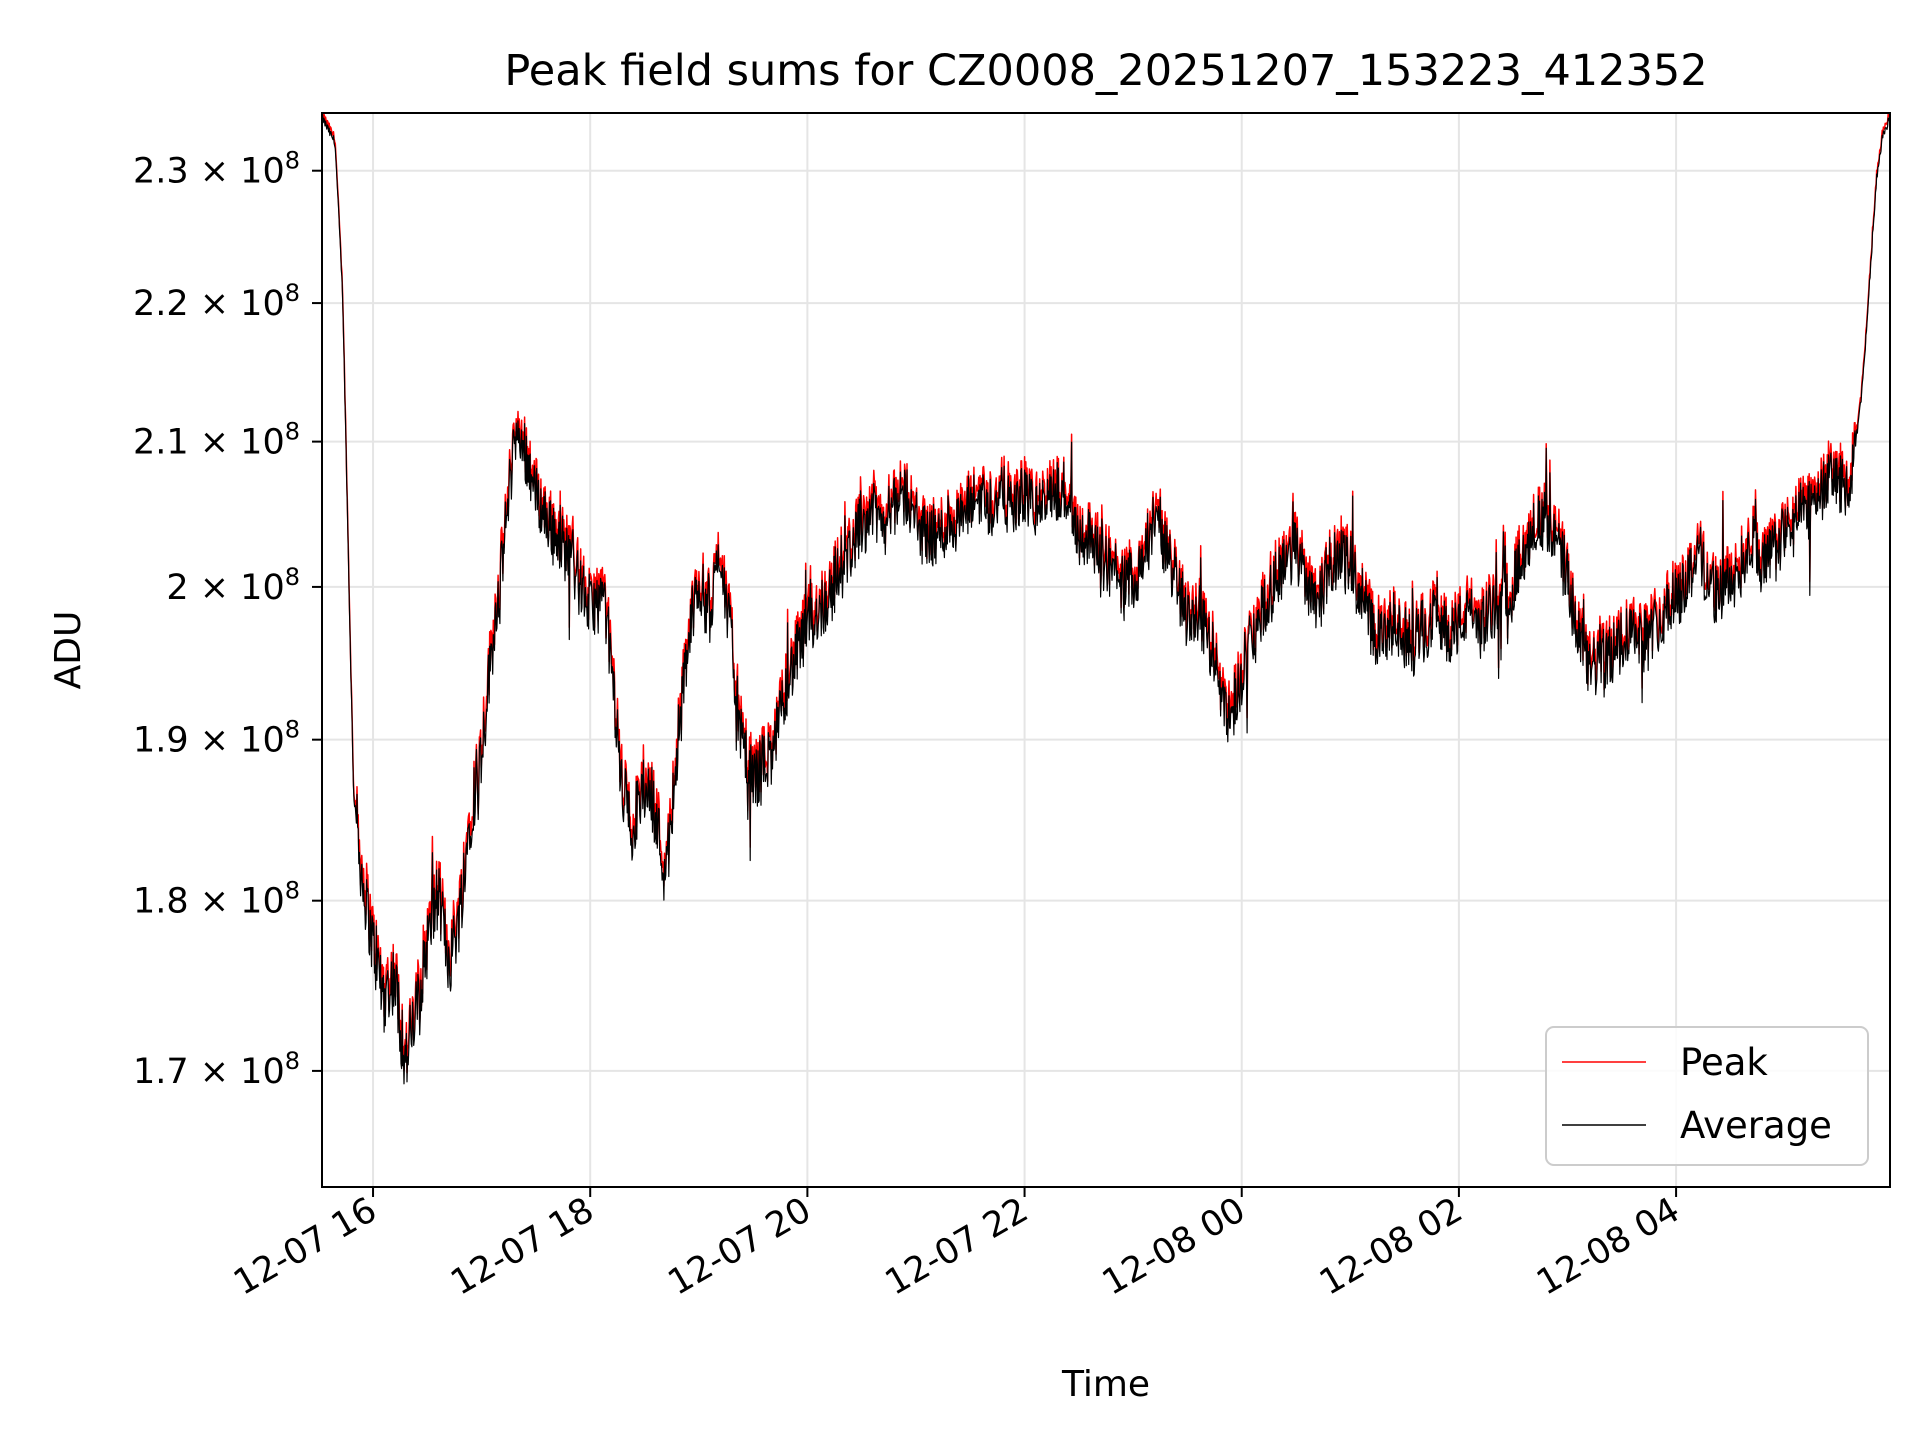 This screenshot has height=1440, width=1920. I want to click on y-tick-label: 2.2 × 108, so click(216, 301).